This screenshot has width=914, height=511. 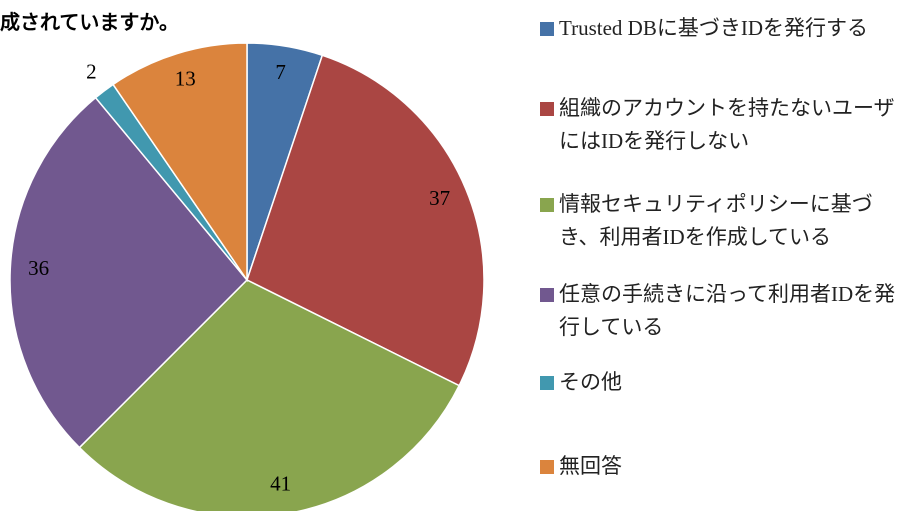 I want to click on pie-slice, so click(x=180, y=162).